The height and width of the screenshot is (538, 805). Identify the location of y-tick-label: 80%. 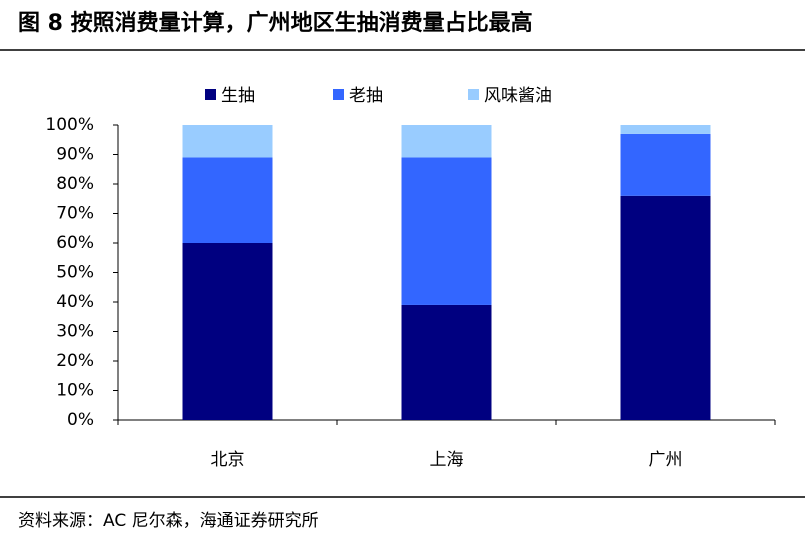
(75, 184).